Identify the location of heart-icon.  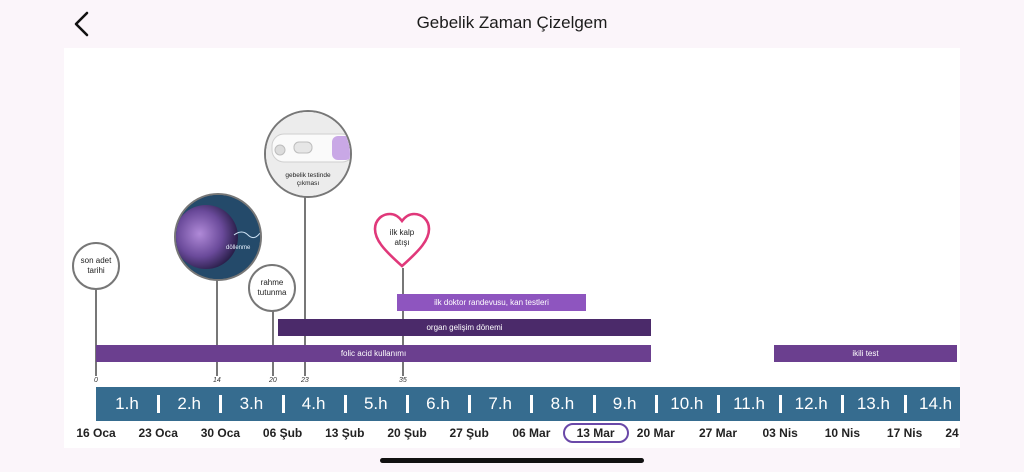
(402, 240).